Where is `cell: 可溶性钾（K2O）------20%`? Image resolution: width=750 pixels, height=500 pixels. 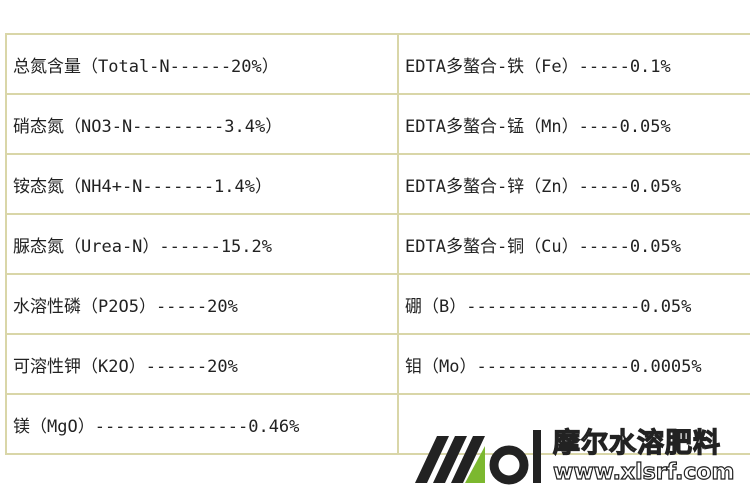 cell: 可溶性钾（K2O）------20% is located at coordinates (202, 364).